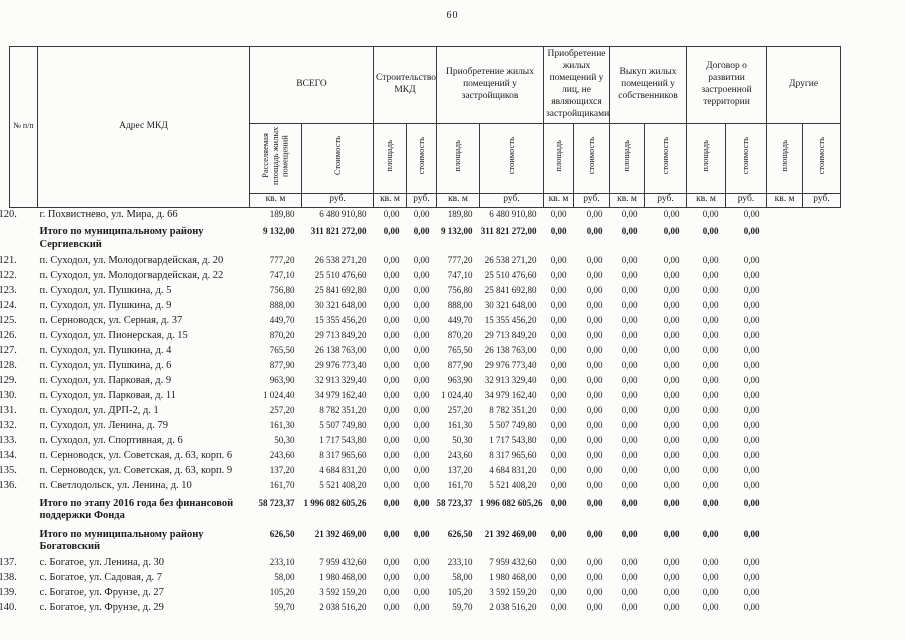  What do you see at coordinates (666, 200) in the screenshot?
I see `unit-cost: руб.` at bounding box center [666, 200].